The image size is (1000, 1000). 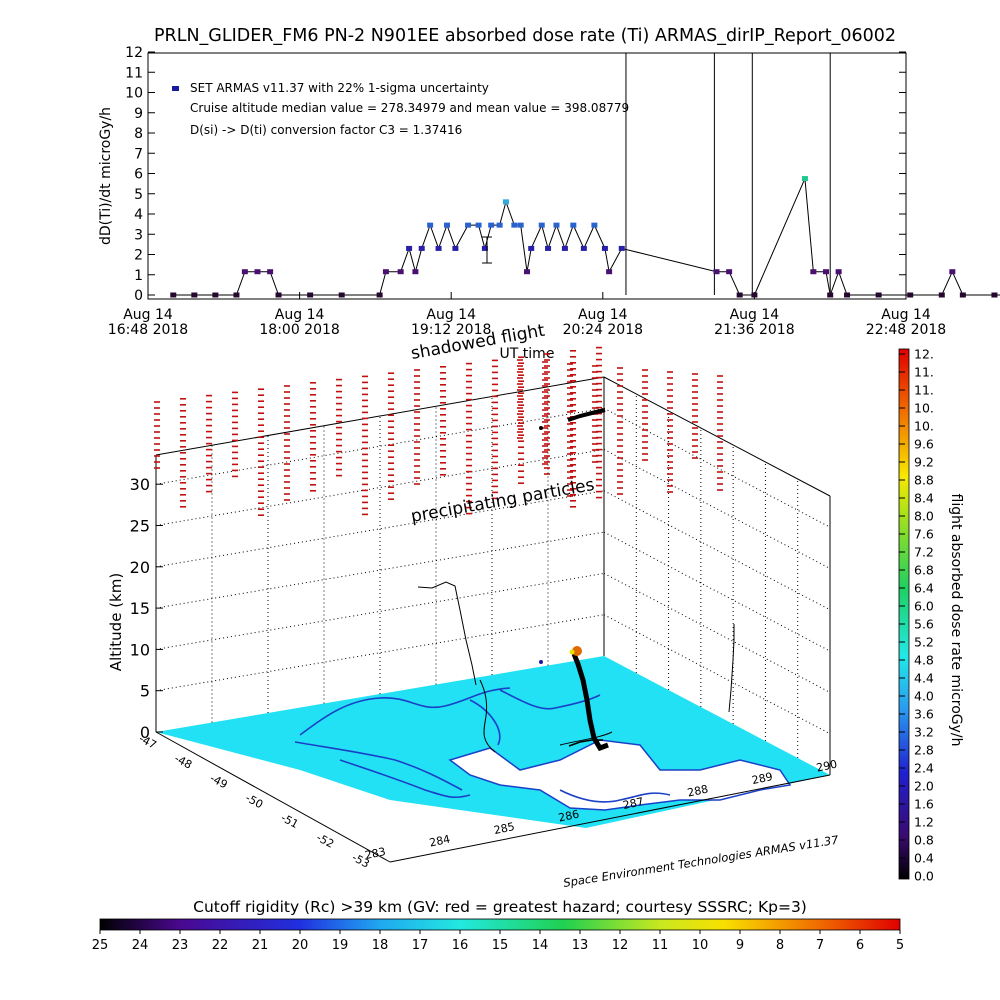 What do you see at coordinates (924, 696) in the screenshot?
I see `dose-colorbar-tick-label: 4.0` at bounding box center [924, 696].